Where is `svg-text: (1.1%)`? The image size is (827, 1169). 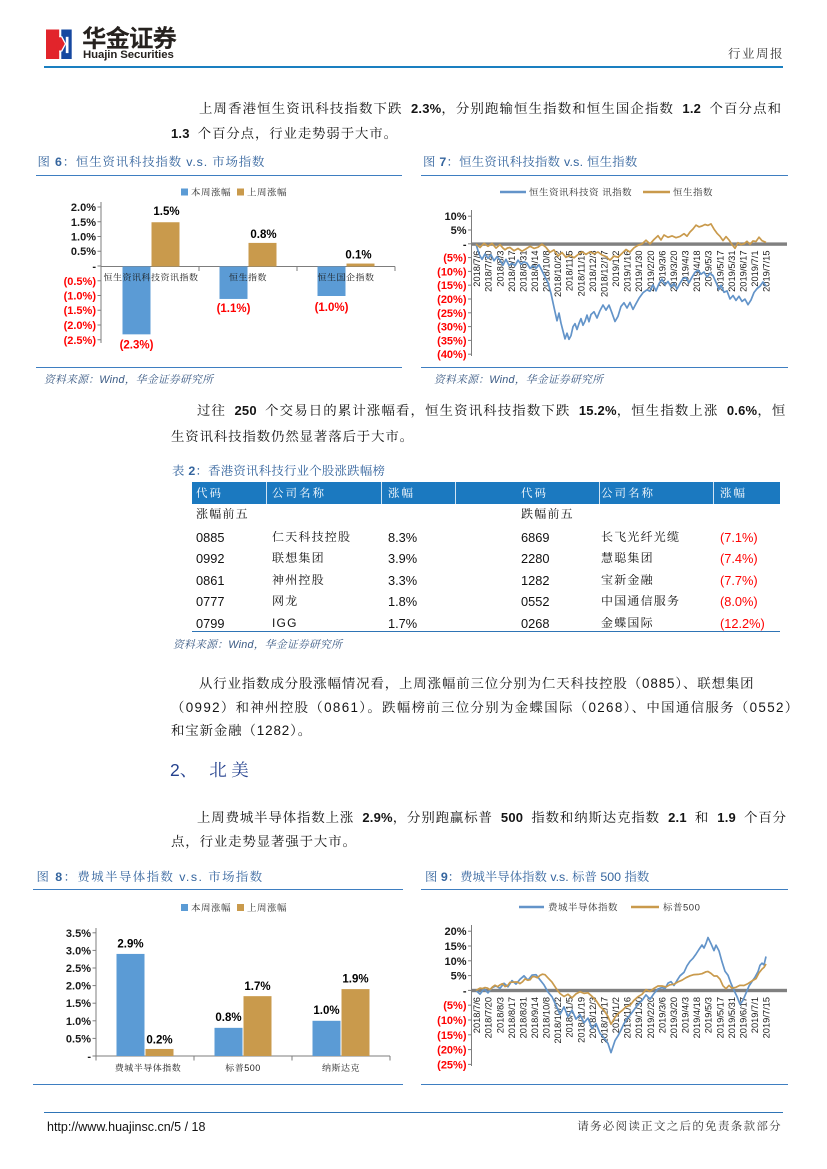
svg-text: (1.1%) is located at coordinates (234, 309).